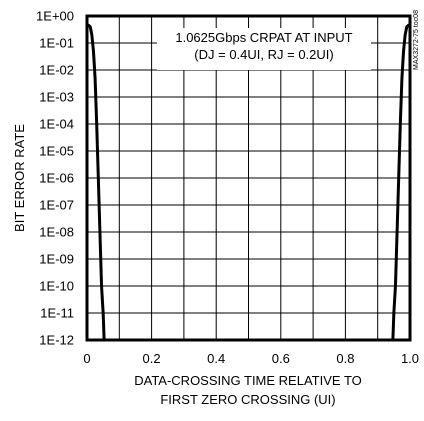  What do you see at coordinates (251, 358) in the screenshot?
I see `x-tick-labels: 0 0.2 0.4 0.6 0.8 1.0` at bounding box center [251, 358].